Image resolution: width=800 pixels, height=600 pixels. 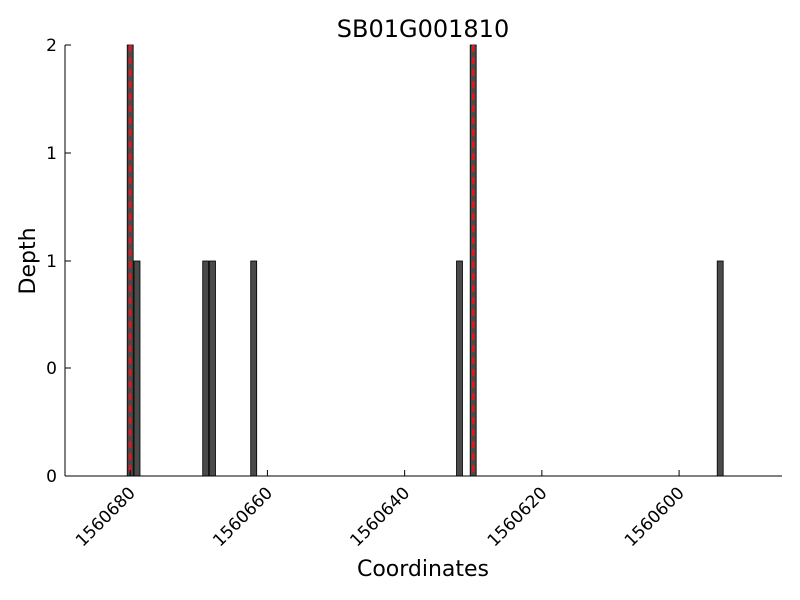 What do you see at coordinates (655, 517) in the screenshot?
I see `x-tick-label: 1560600` at bounding box center [655, 517].